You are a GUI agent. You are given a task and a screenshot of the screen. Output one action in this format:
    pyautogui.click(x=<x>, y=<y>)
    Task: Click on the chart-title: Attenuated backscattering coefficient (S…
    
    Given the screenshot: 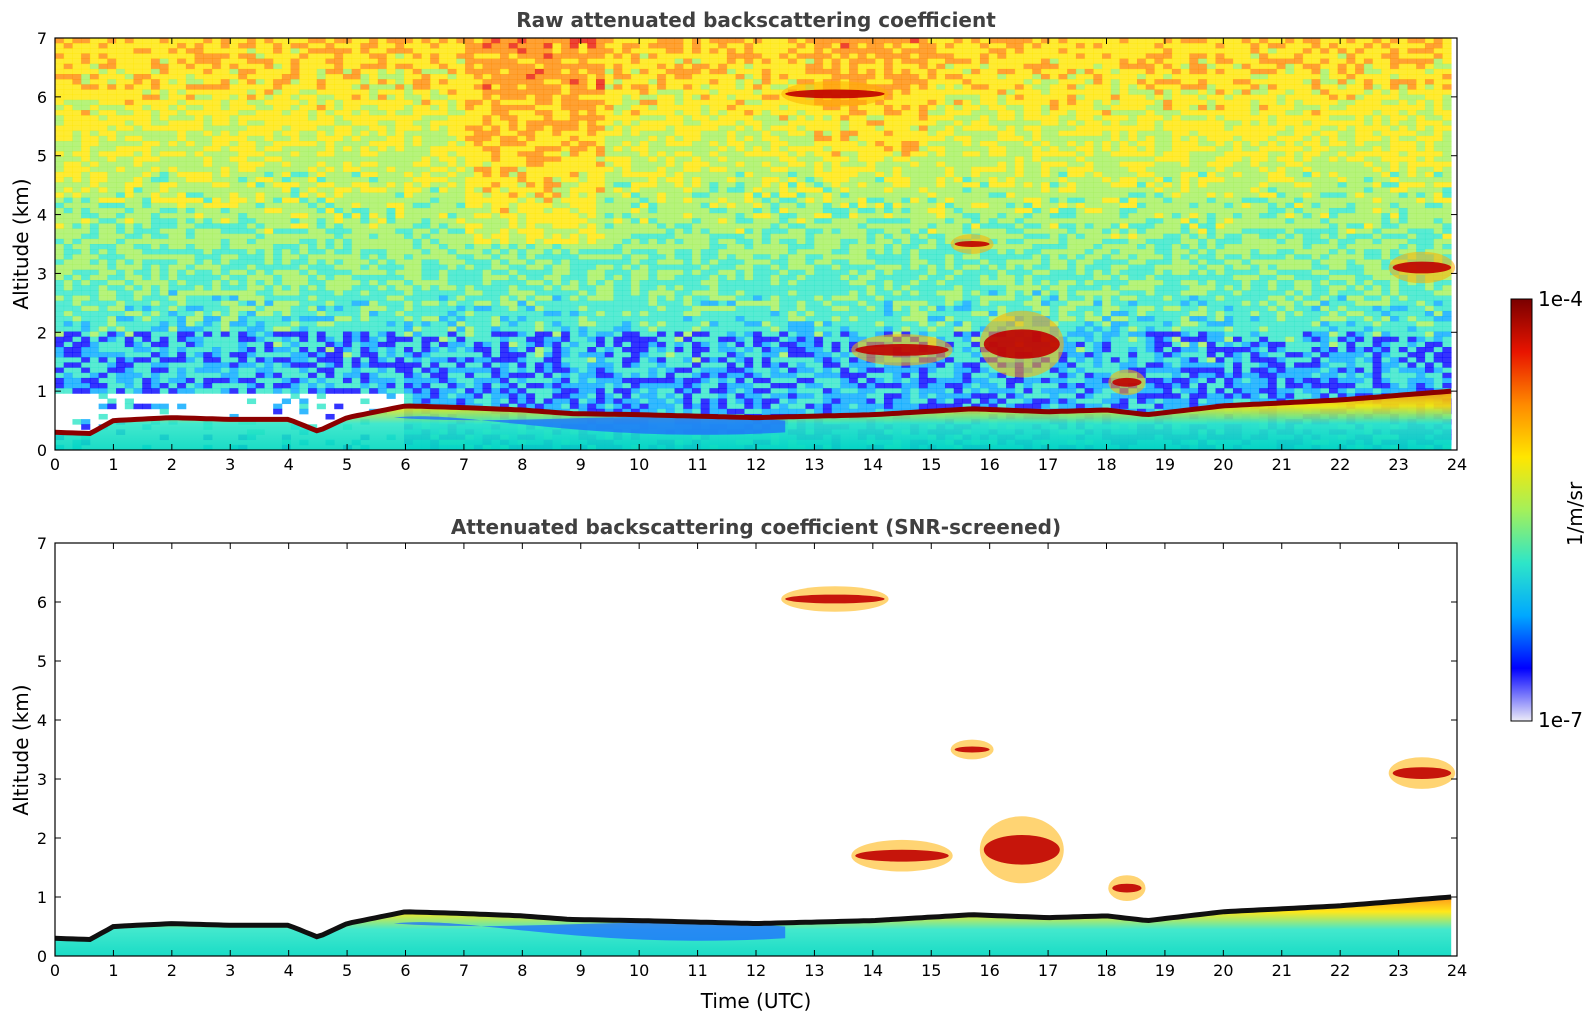 What is the action you would take?
    pyautogui.click(x=756, y=527)
    